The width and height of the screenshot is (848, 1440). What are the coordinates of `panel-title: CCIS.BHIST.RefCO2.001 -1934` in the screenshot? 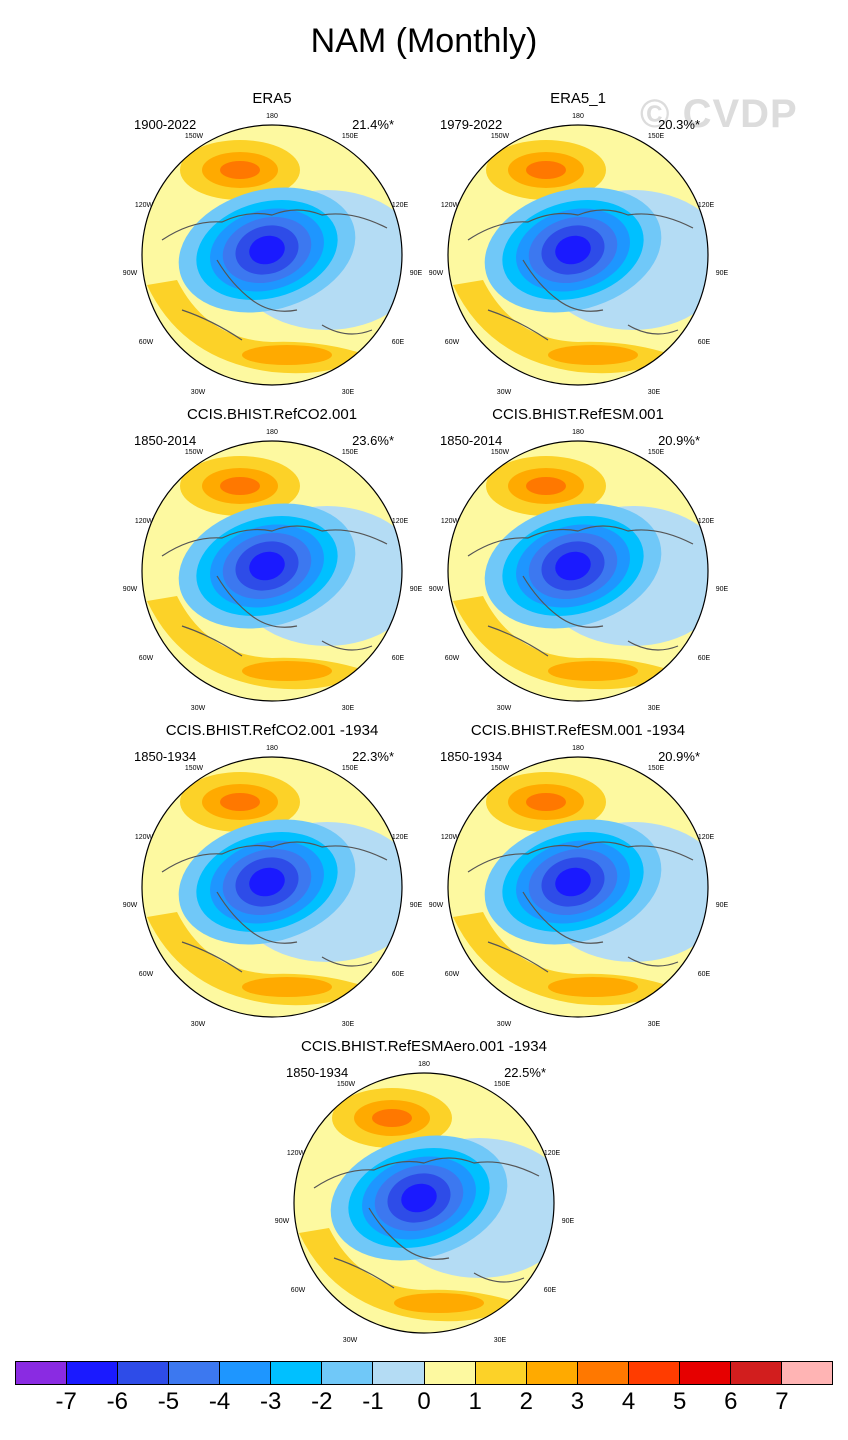 It's located at (272, 730).